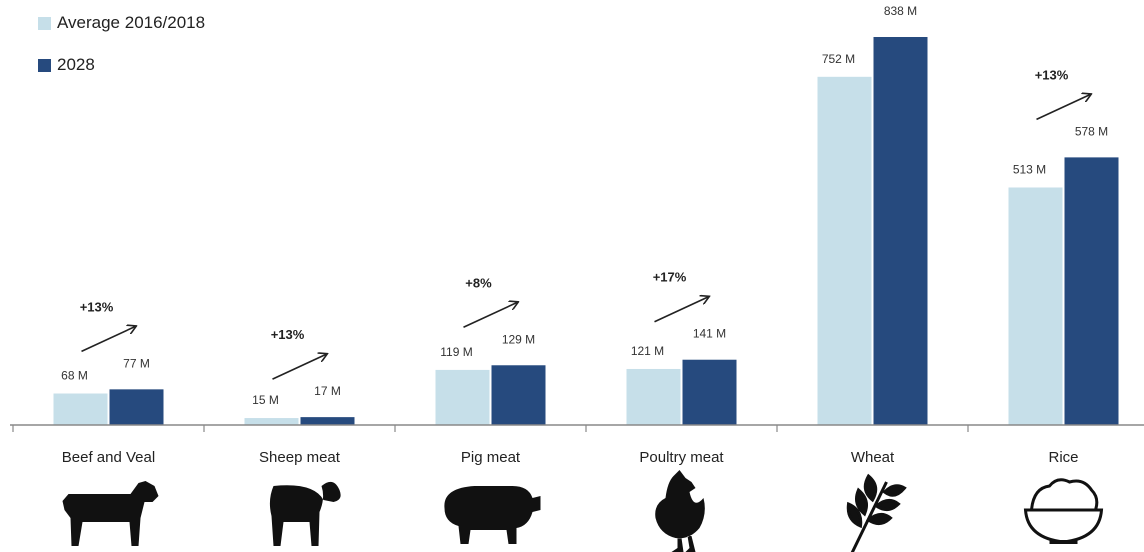 The width and height of the screenshot is (1144, 552). I want to click on cow-shape, so click(110, 513).